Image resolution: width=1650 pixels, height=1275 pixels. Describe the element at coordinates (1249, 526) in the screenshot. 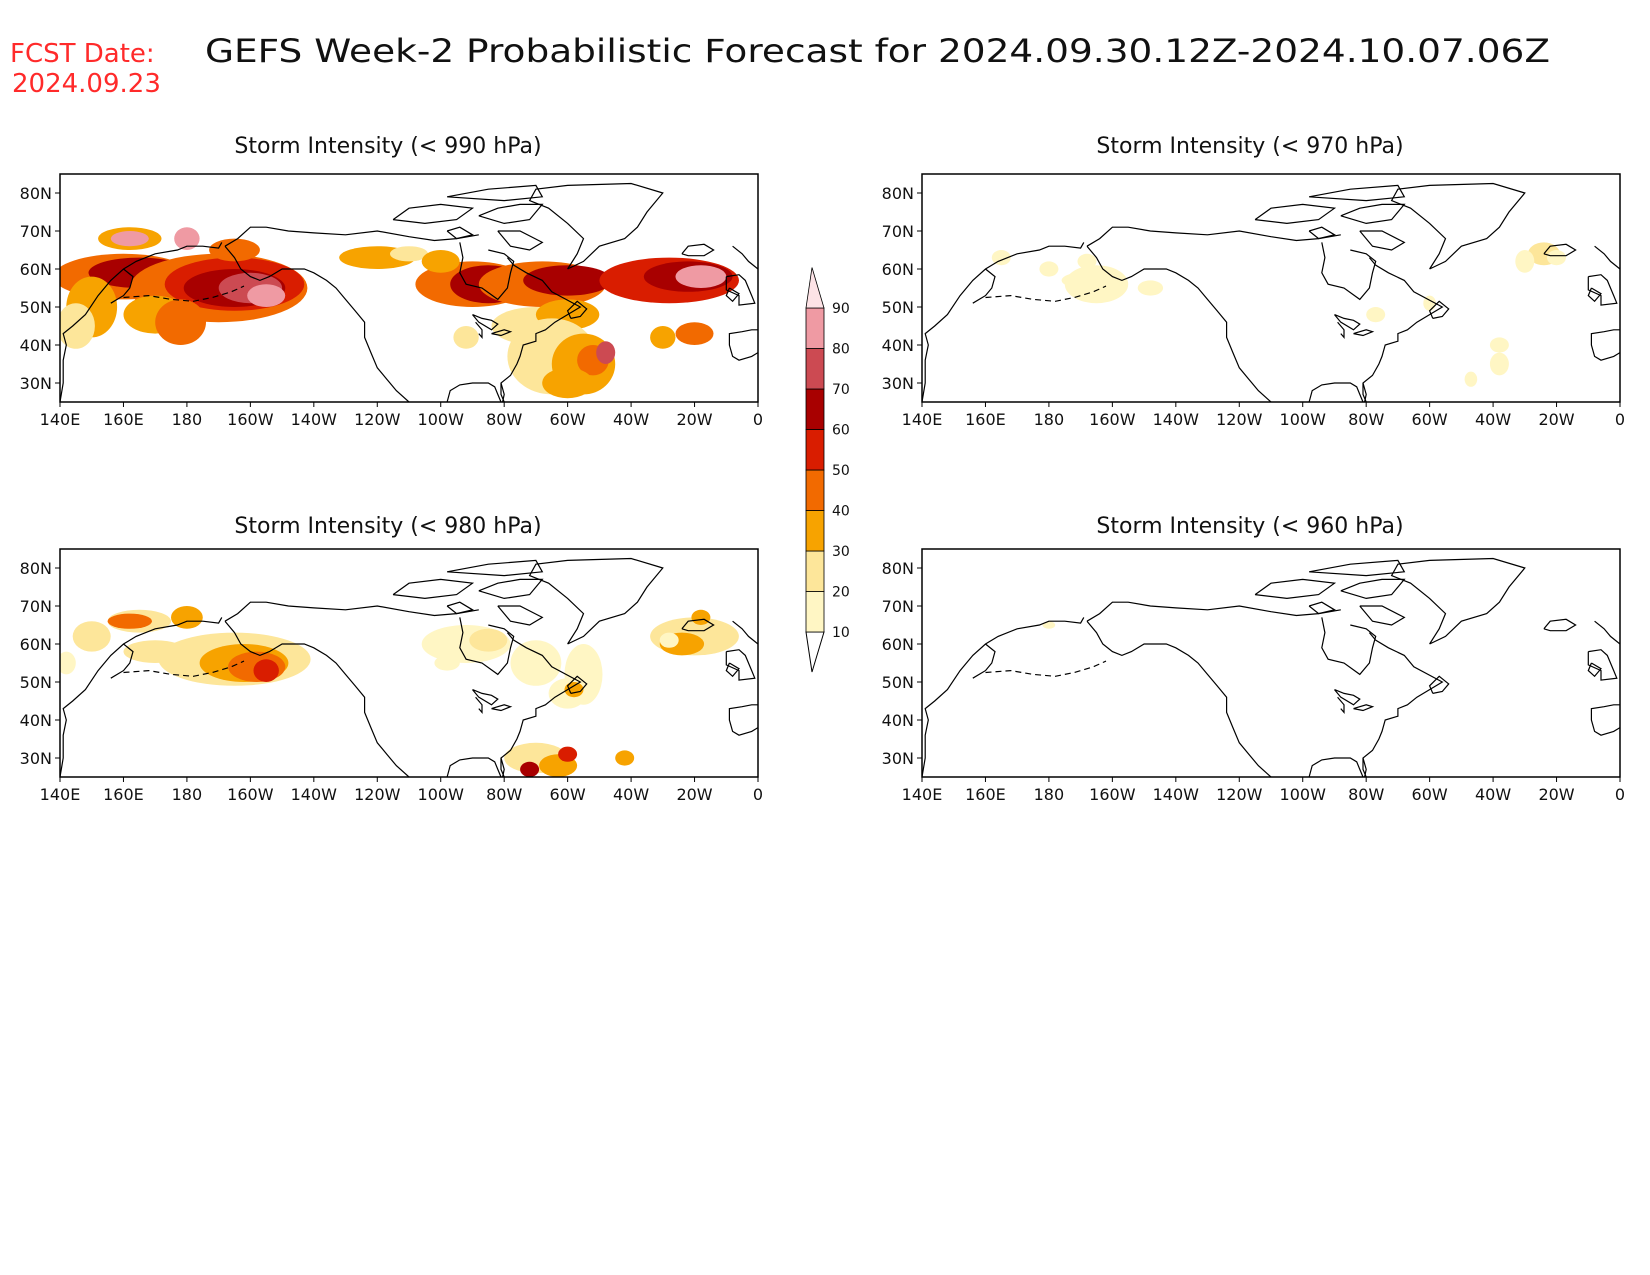

I see `panel-title: Storm Intensity (< 960 hPa)` at that location.